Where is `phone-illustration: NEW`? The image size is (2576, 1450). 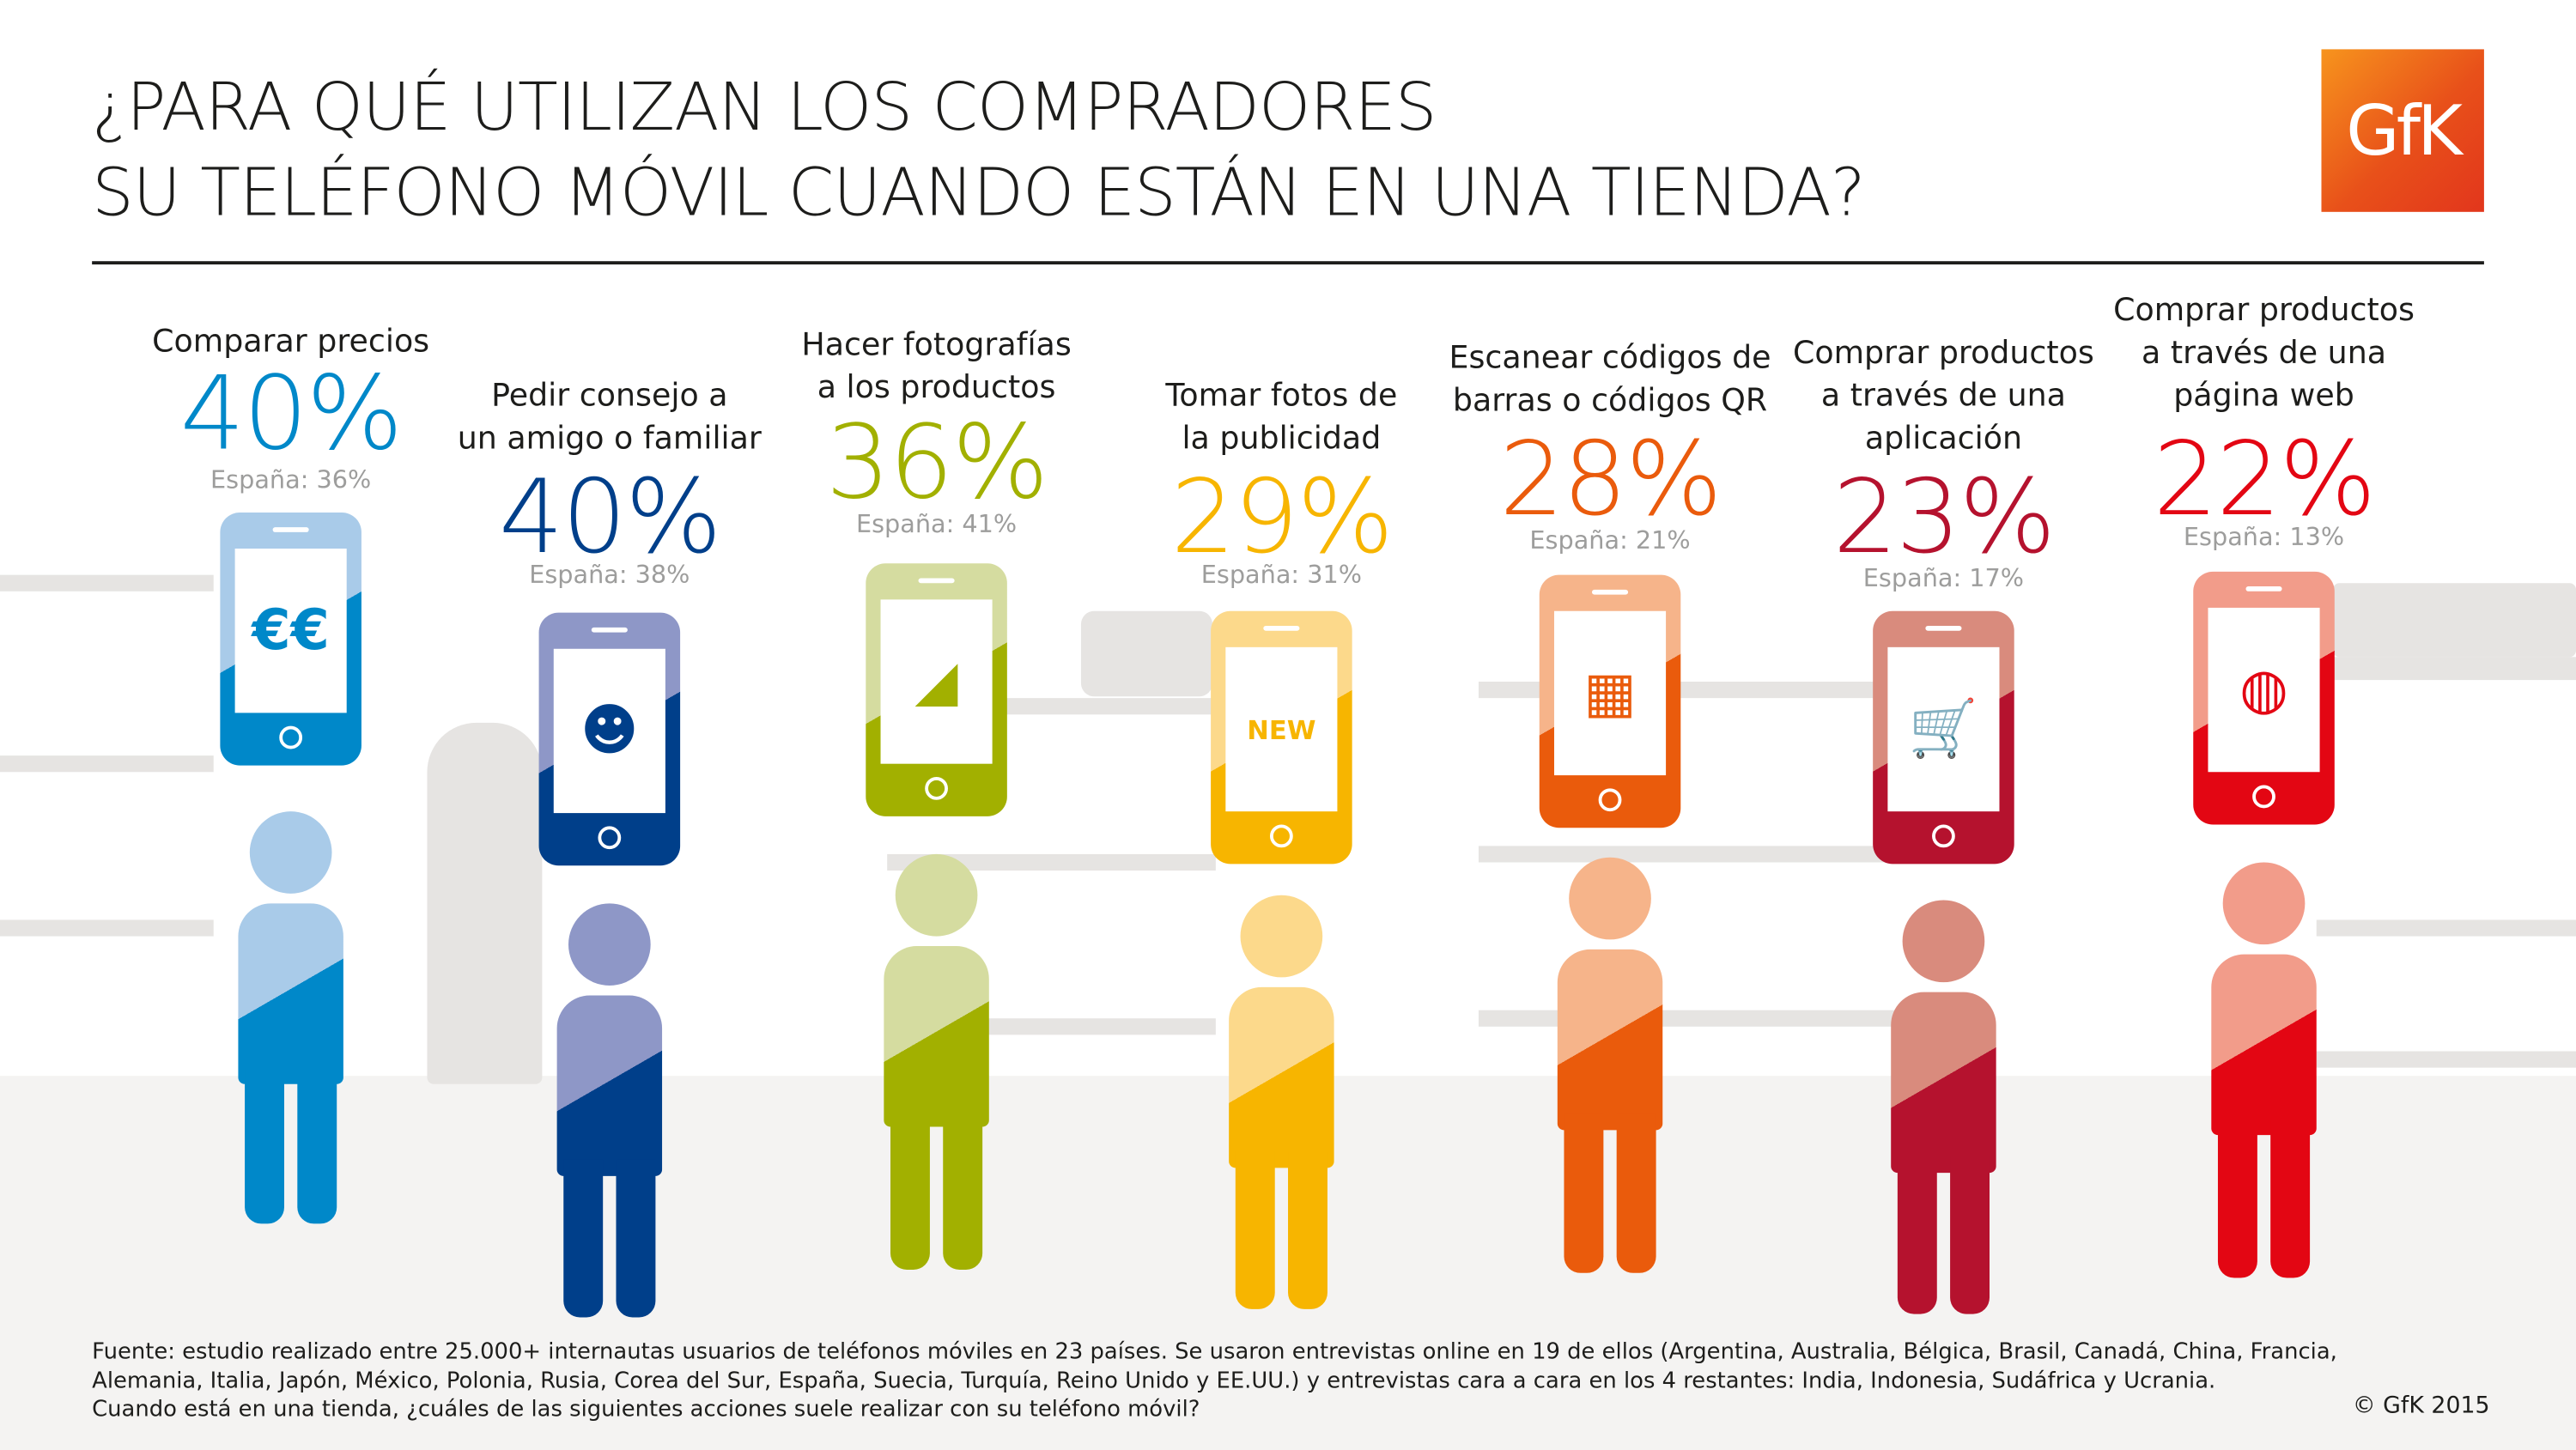
phone-illustration: NEW is located at coordinates (1281, 738).